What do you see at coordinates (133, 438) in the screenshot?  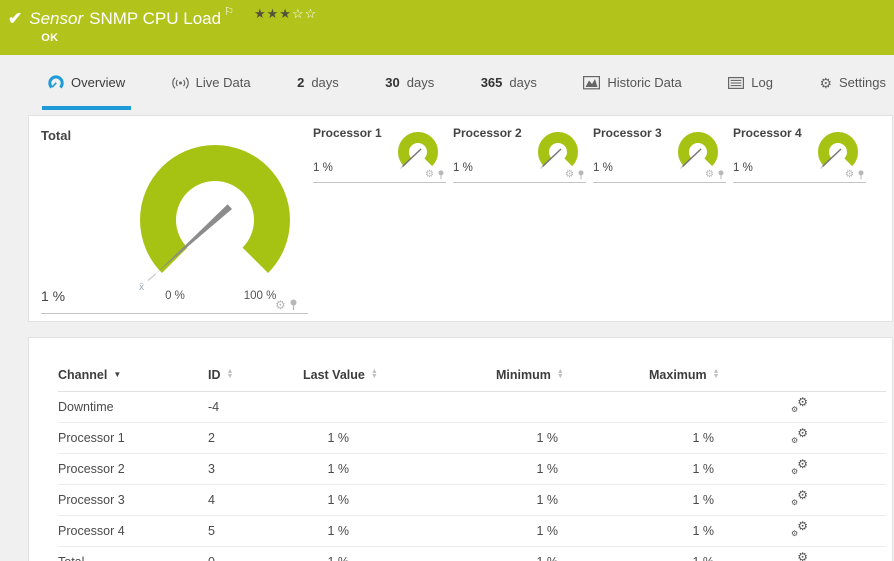 I see `cell-channel: Processor 1` at bounding box center [133, 438].